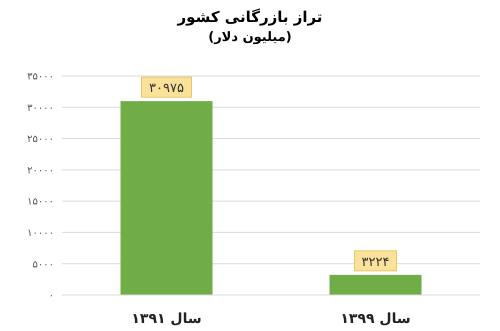 This screenshot has width=500, height=331. What do you see at coordinates (250, 17) in the screenshot?
I see `chart-title: تراز بازرگانی کشور` at bounding box center [250, 17].